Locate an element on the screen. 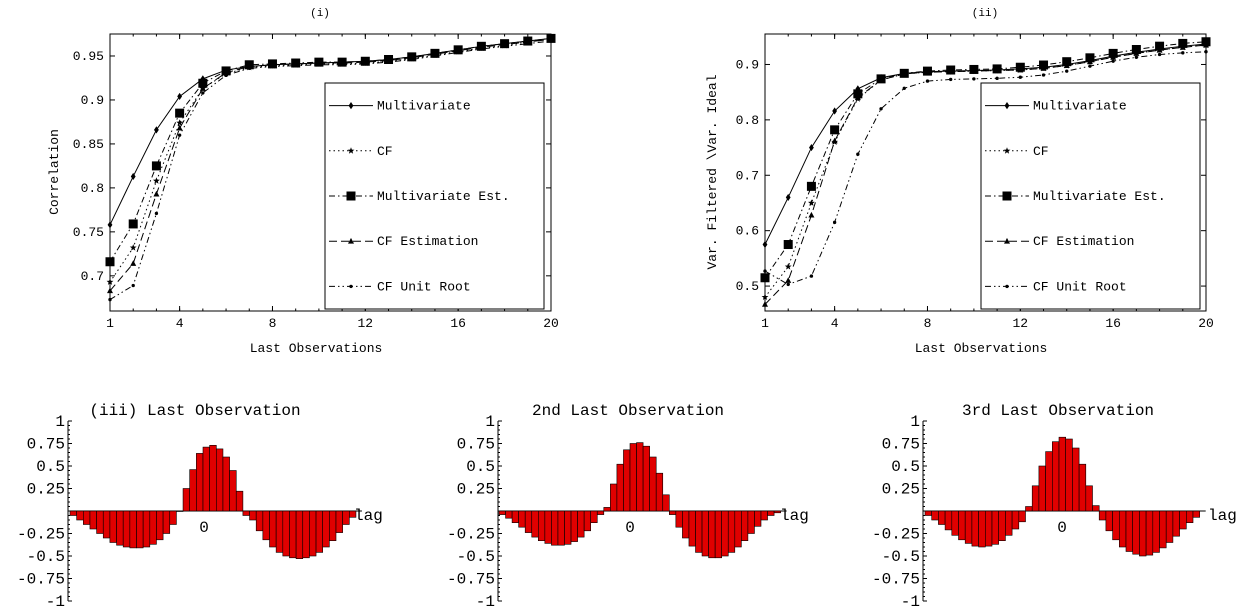  x-tick-label: 8 is located at coordinates (273, 323).